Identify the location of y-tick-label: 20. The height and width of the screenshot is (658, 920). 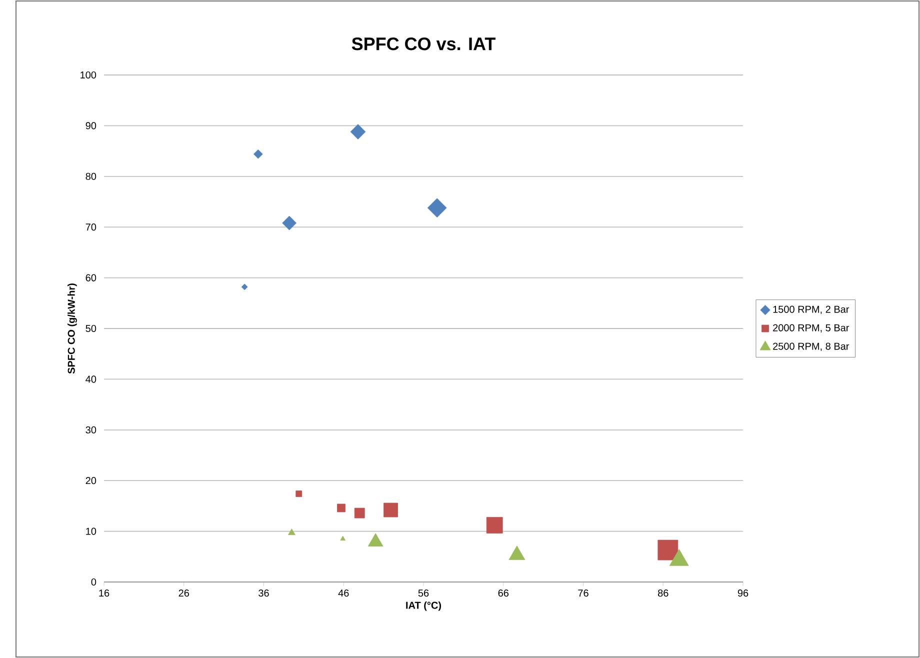
(91, 480).